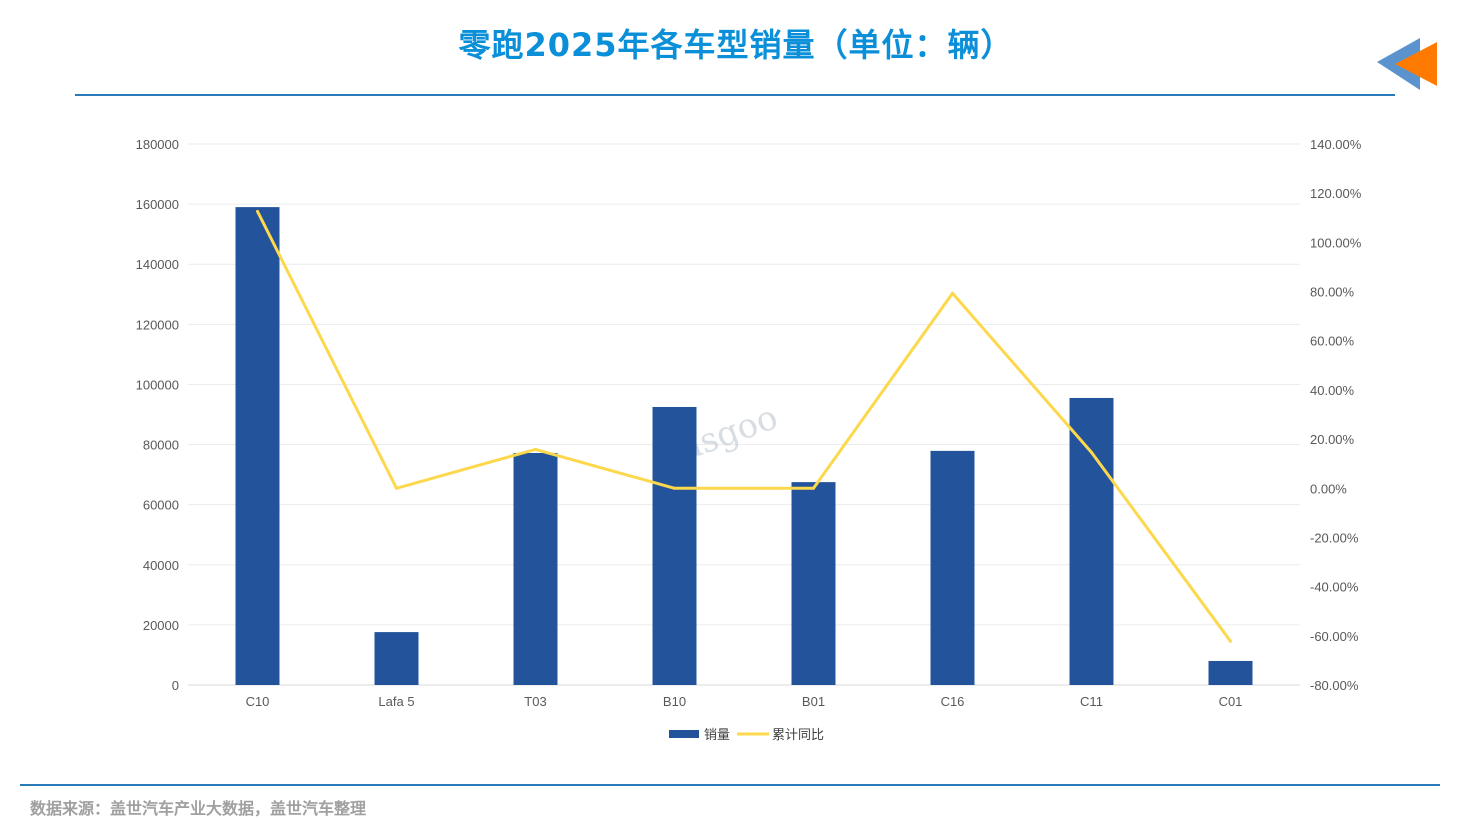 The image size is (1472, 819). What do you see at coordinates (735, 95) in the screenshot?
I see `title-divider` at bounding box center [735, 95].